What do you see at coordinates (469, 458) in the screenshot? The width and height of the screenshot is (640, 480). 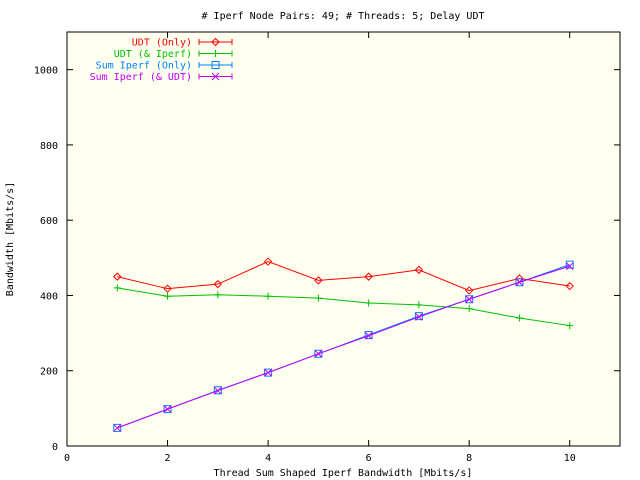 I see `x-tick-label: 8` at bounding box center [469, 458].